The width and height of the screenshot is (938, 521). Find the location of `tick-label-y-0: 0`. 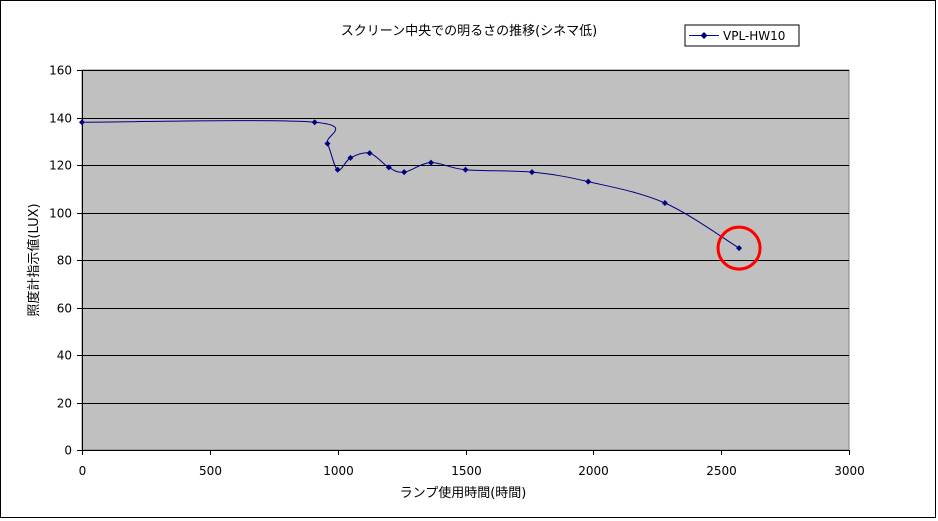

tick-label-y-0: 0 is located at coordinates (68, 451).